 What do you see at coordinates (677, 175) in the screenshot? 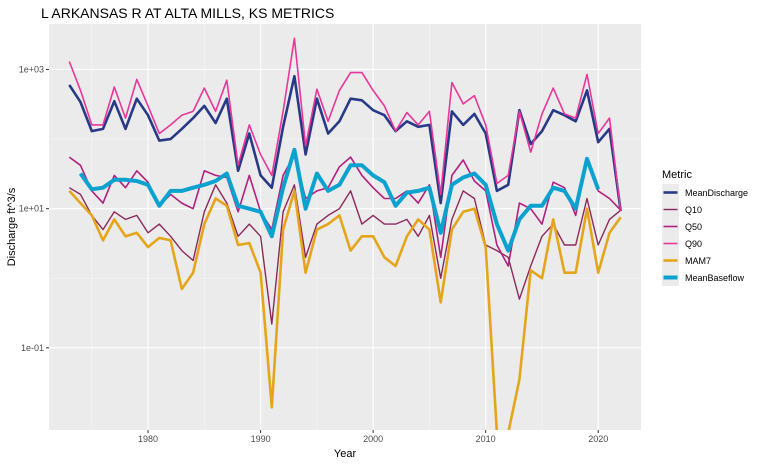
I see `legend-title: Metric` at bounding box center [677, 175].